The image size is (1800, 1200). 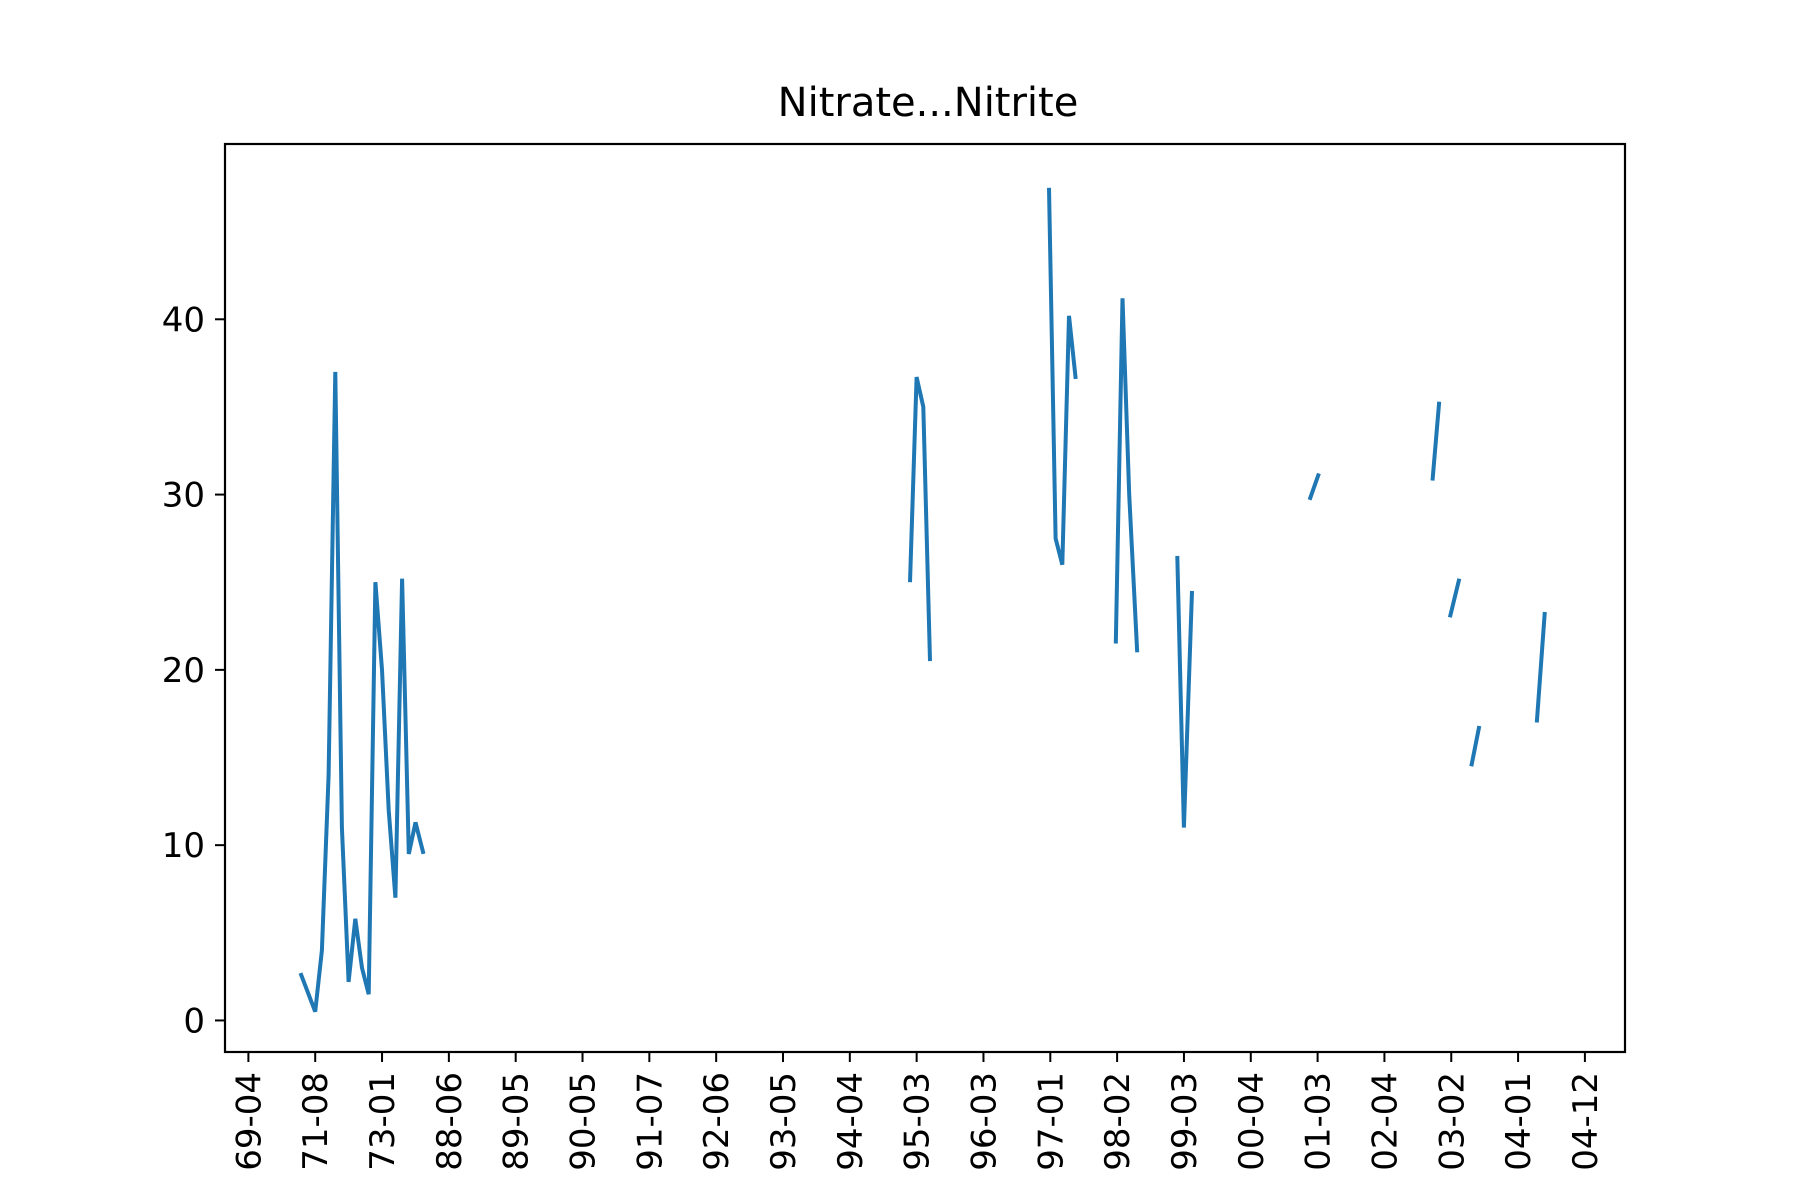 What do you see at coordinates (517, 1121) in the screenshot?
I see `x-tick-label: 89-05` at bounding box center [517, 1121].